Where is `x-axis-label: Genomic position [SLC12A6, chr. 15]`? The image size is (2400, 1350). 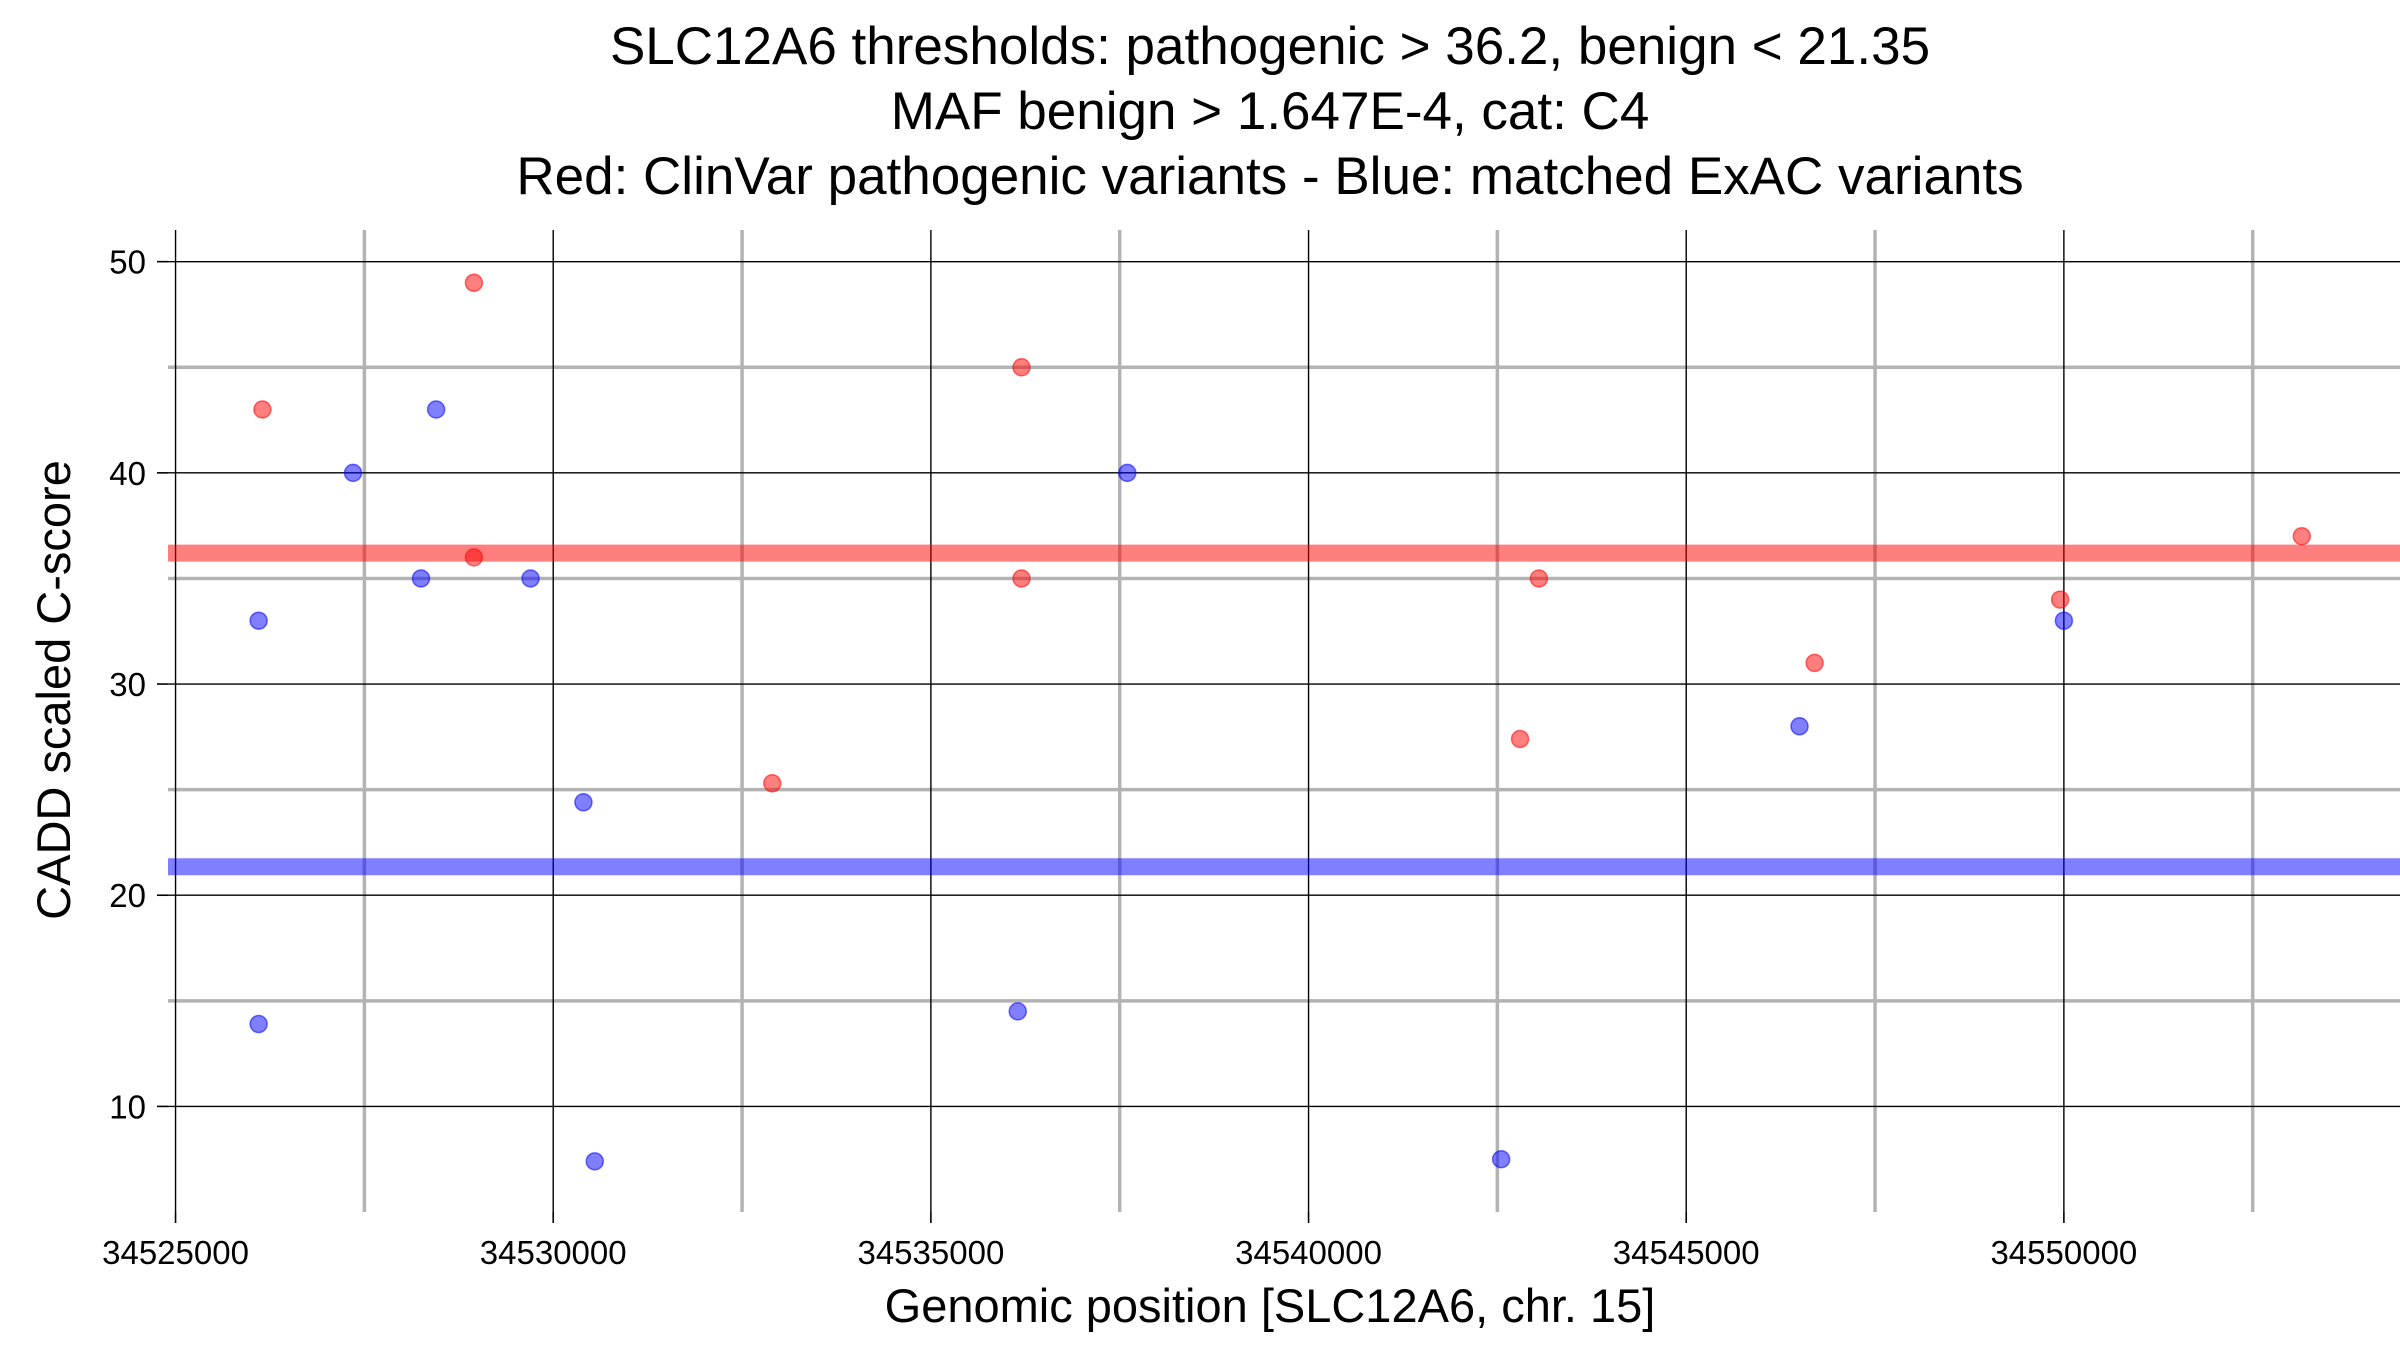 x-axis-label: Genomic position [SLC12A6, chr. 15] is located at coordinates (1270, 1305).